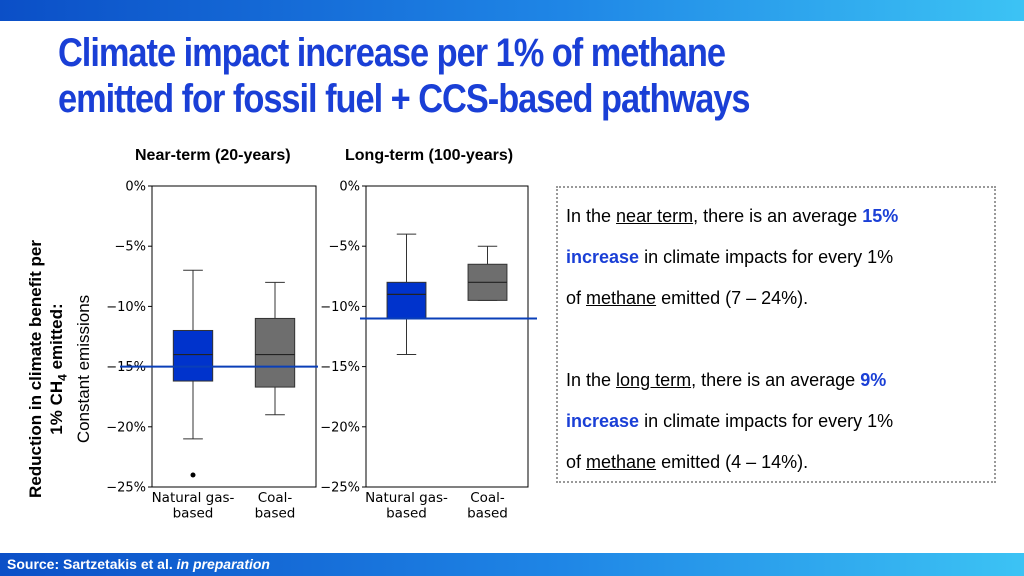  Describe the element at coordinates (340, 488) in the screenshot. I see `y-tick-label-1-5: −25%` at that location.